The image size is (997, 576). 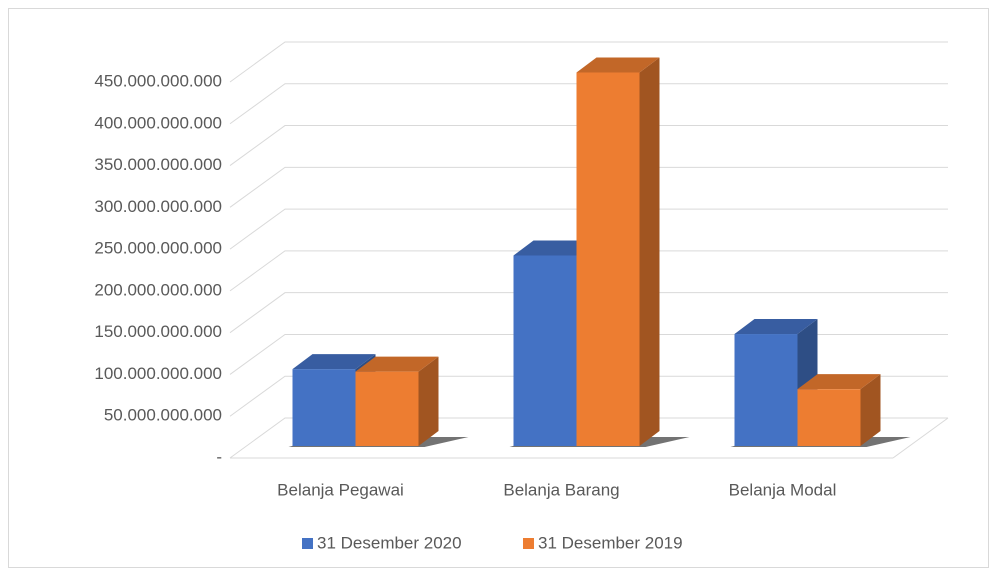 What do you see at coordinates (158, 122) in the screenshot?
I see `y-tick-label: 400.000.000.000` at bounding box center [158, 122].